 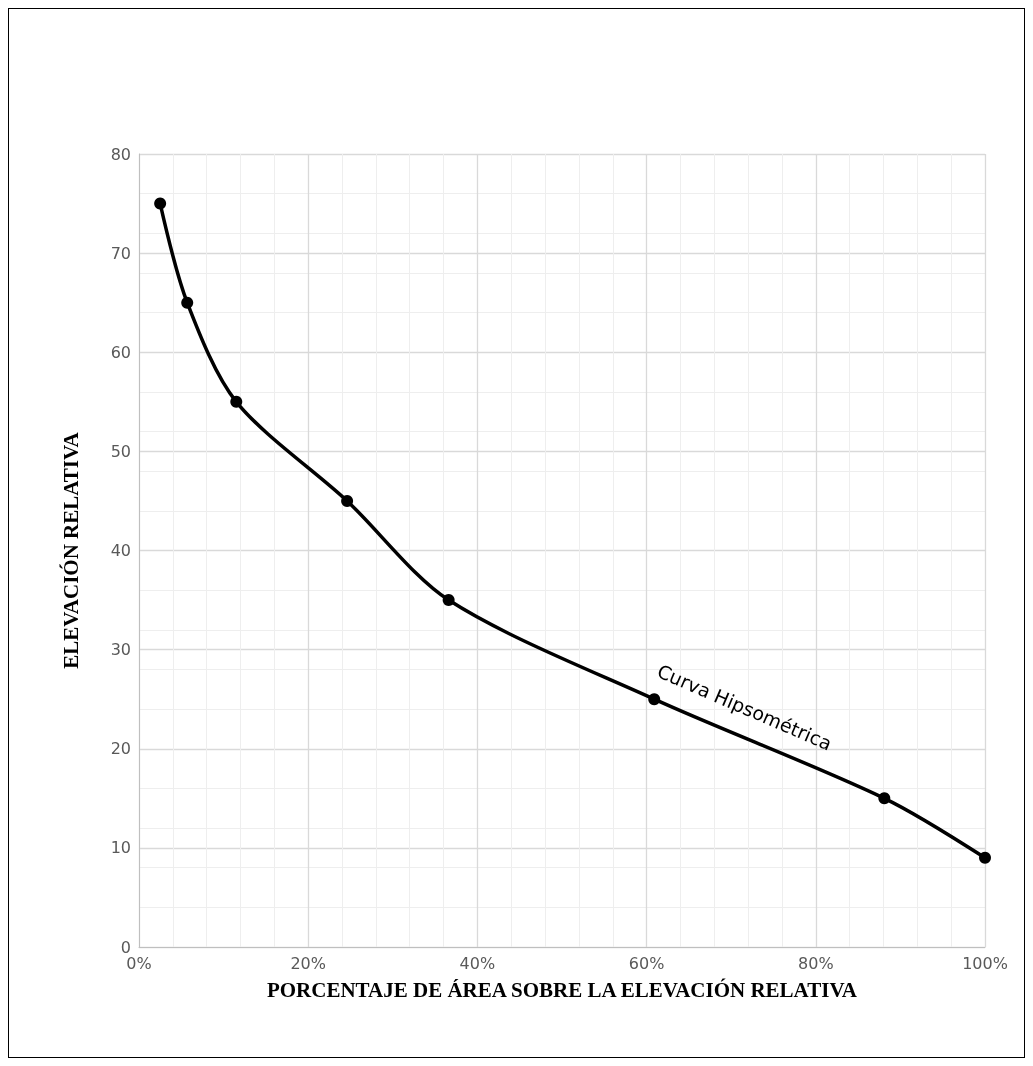 I want to click on x-tick-label: 40%, so click(x=477, y=963).